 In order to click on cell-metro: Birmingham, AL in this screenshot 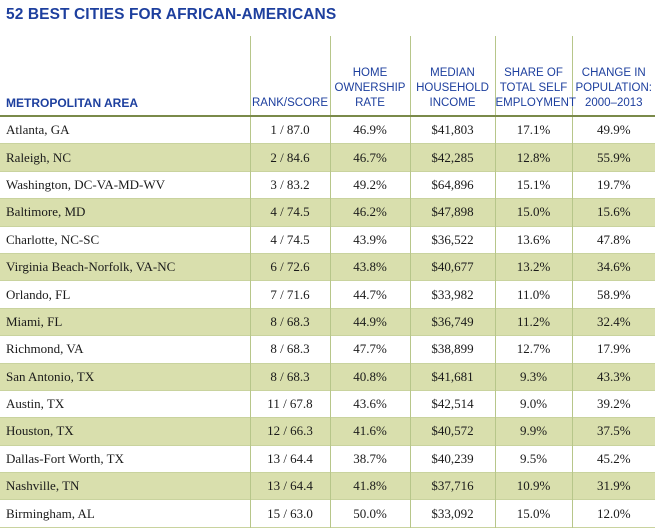, I will do `click(50, 513)`.